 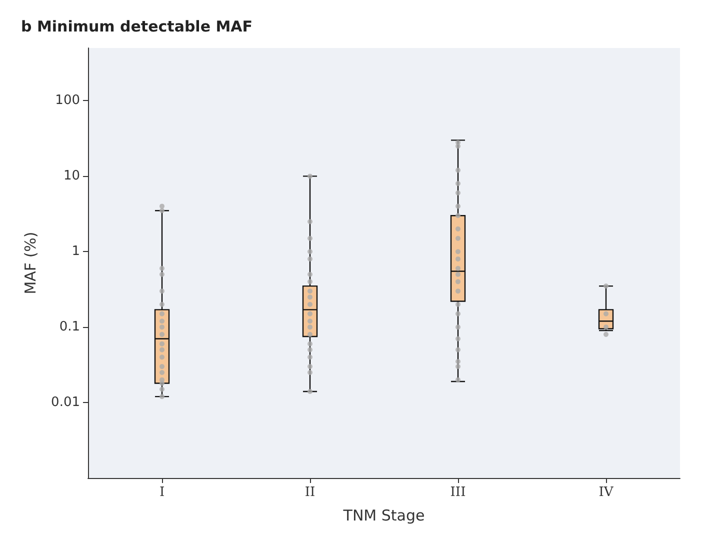 What do you see at coordinates (71, 176) in the screenshot?
I see `y-tick-label: 10` at bounding box center [71, 176].